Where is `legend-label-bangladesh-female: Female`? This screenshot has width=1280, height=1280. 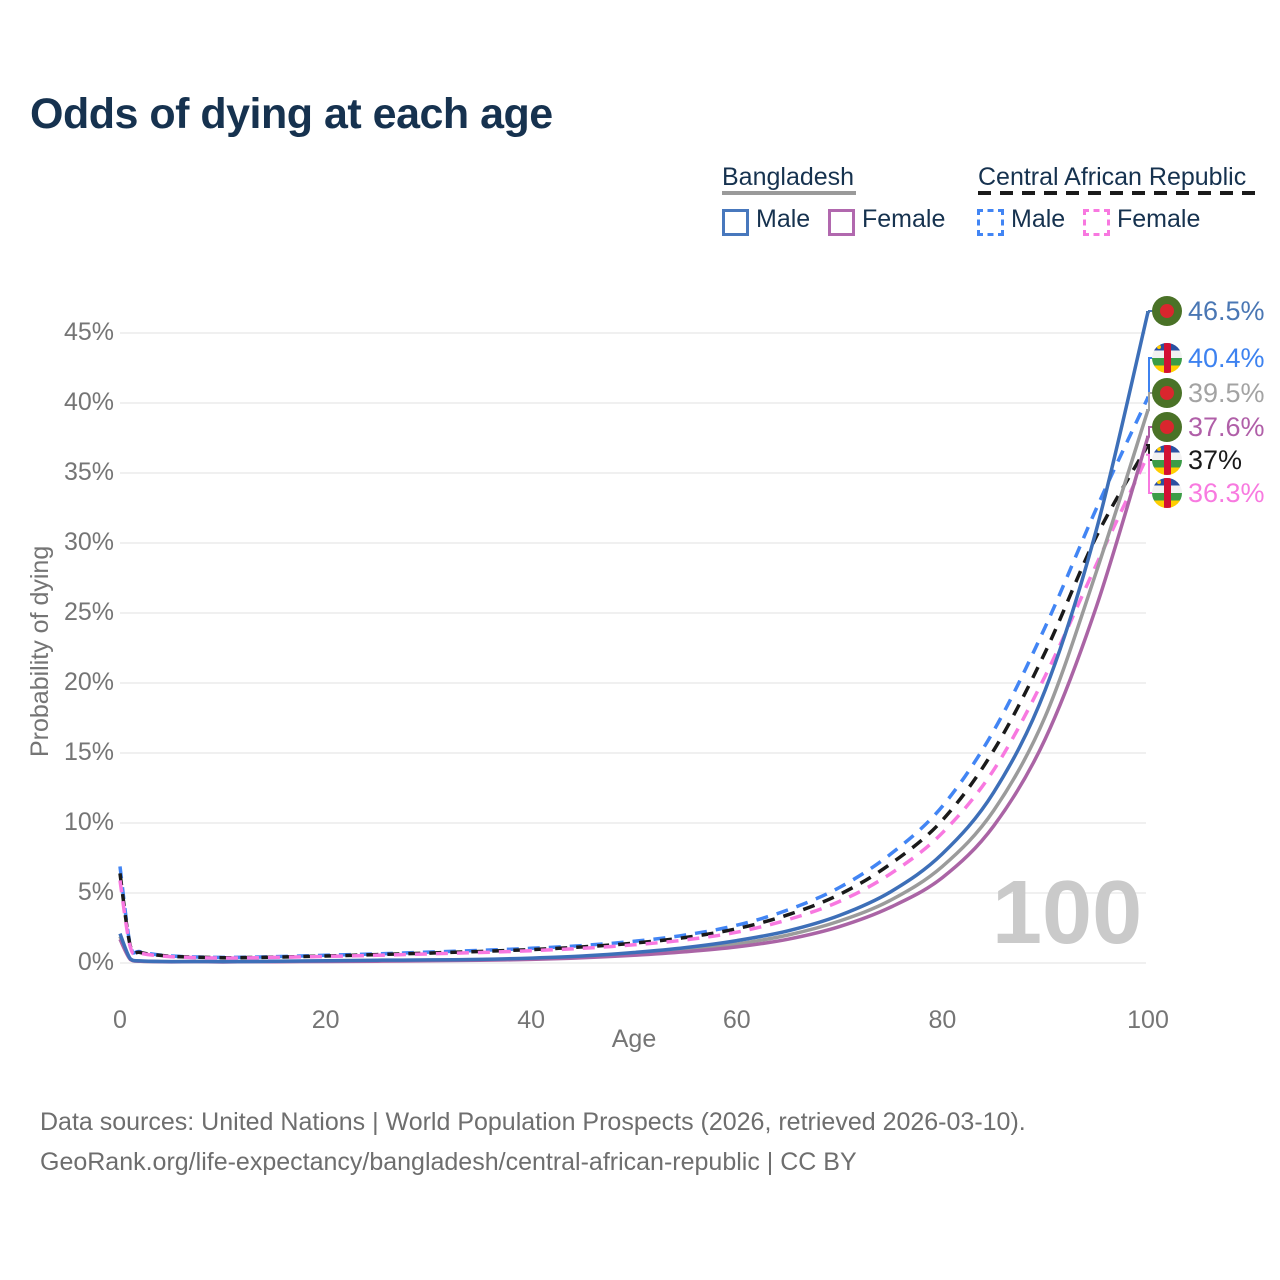
legend-label-bangladesh-female: Female is located at coordinates (904, 219).